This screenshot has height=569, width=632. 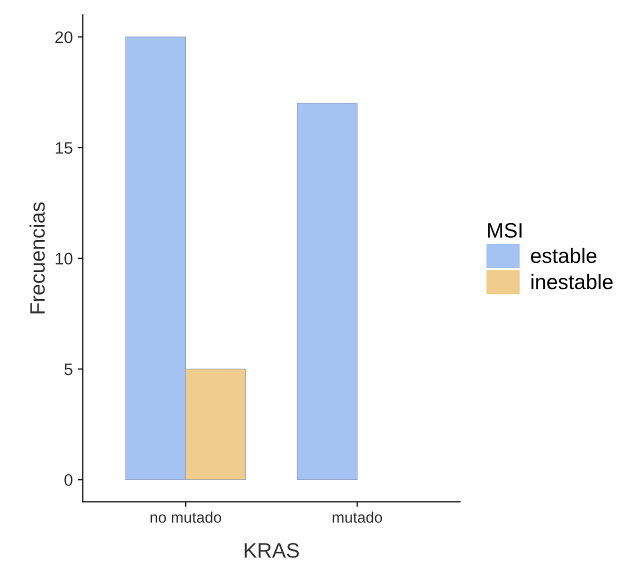 What do you see at coordinates (357, 517) in the screenshot?
I see `x-tick-label: mutado` at bounding box center [357, 517].